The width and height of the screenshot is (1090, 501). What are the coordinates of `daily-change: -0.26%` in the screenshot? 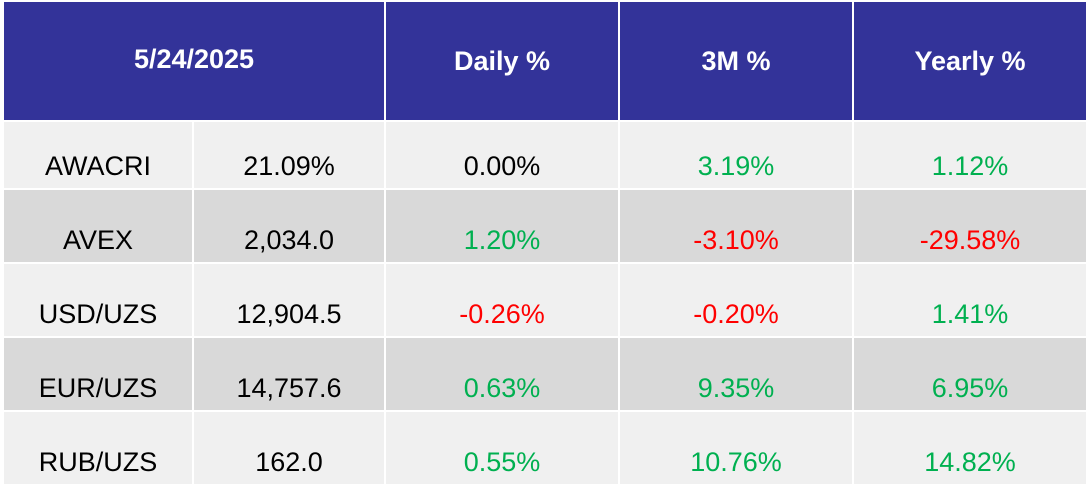 It's located at (502, 299).